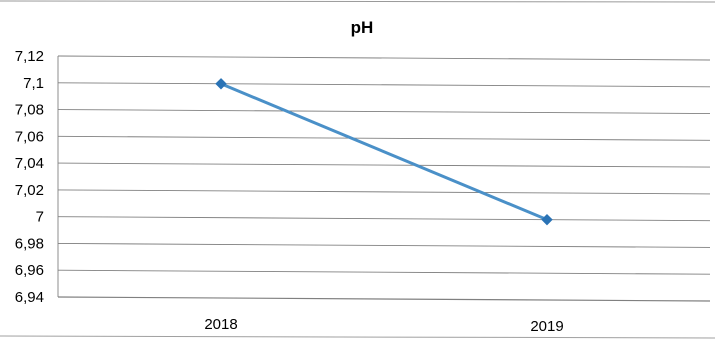 The image size is (715, 342). Describe the element at coordinates (29, 110) in the screenshot. I see `y-tick-label: 7,08` at that location.